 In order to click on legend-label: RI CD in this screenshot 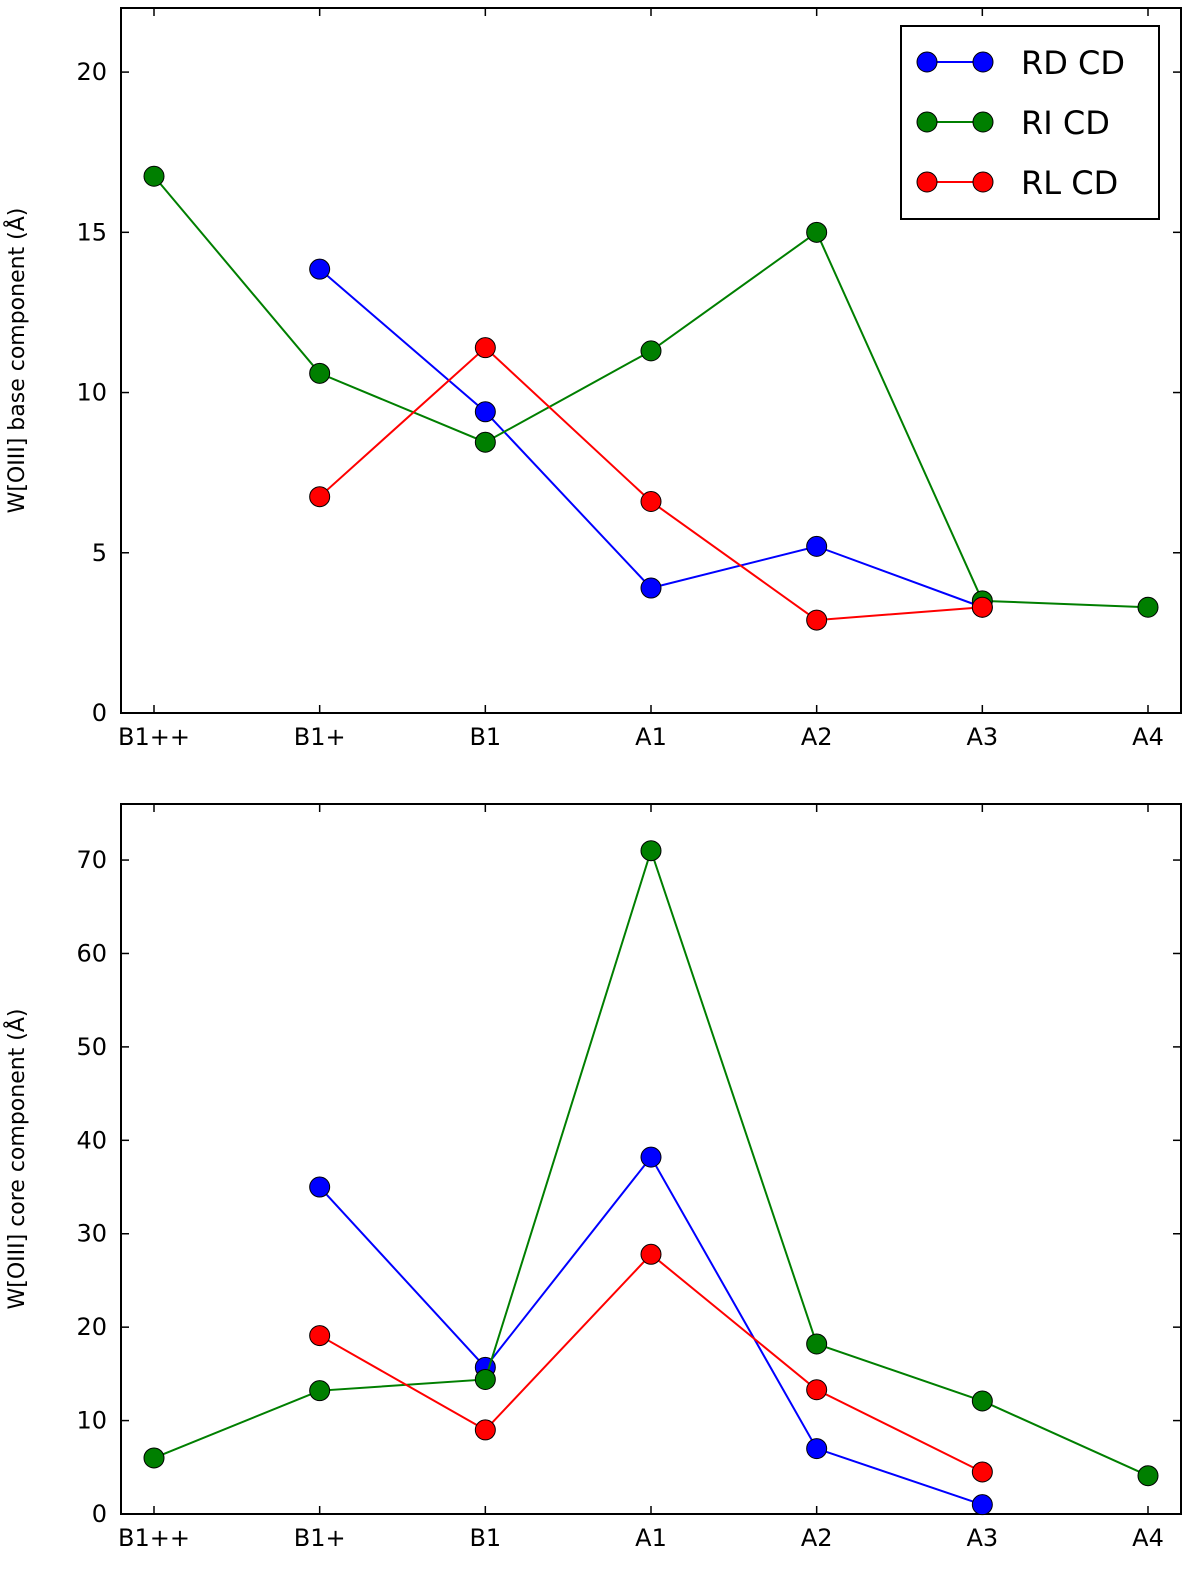, I will do `click(1065, 123)`.